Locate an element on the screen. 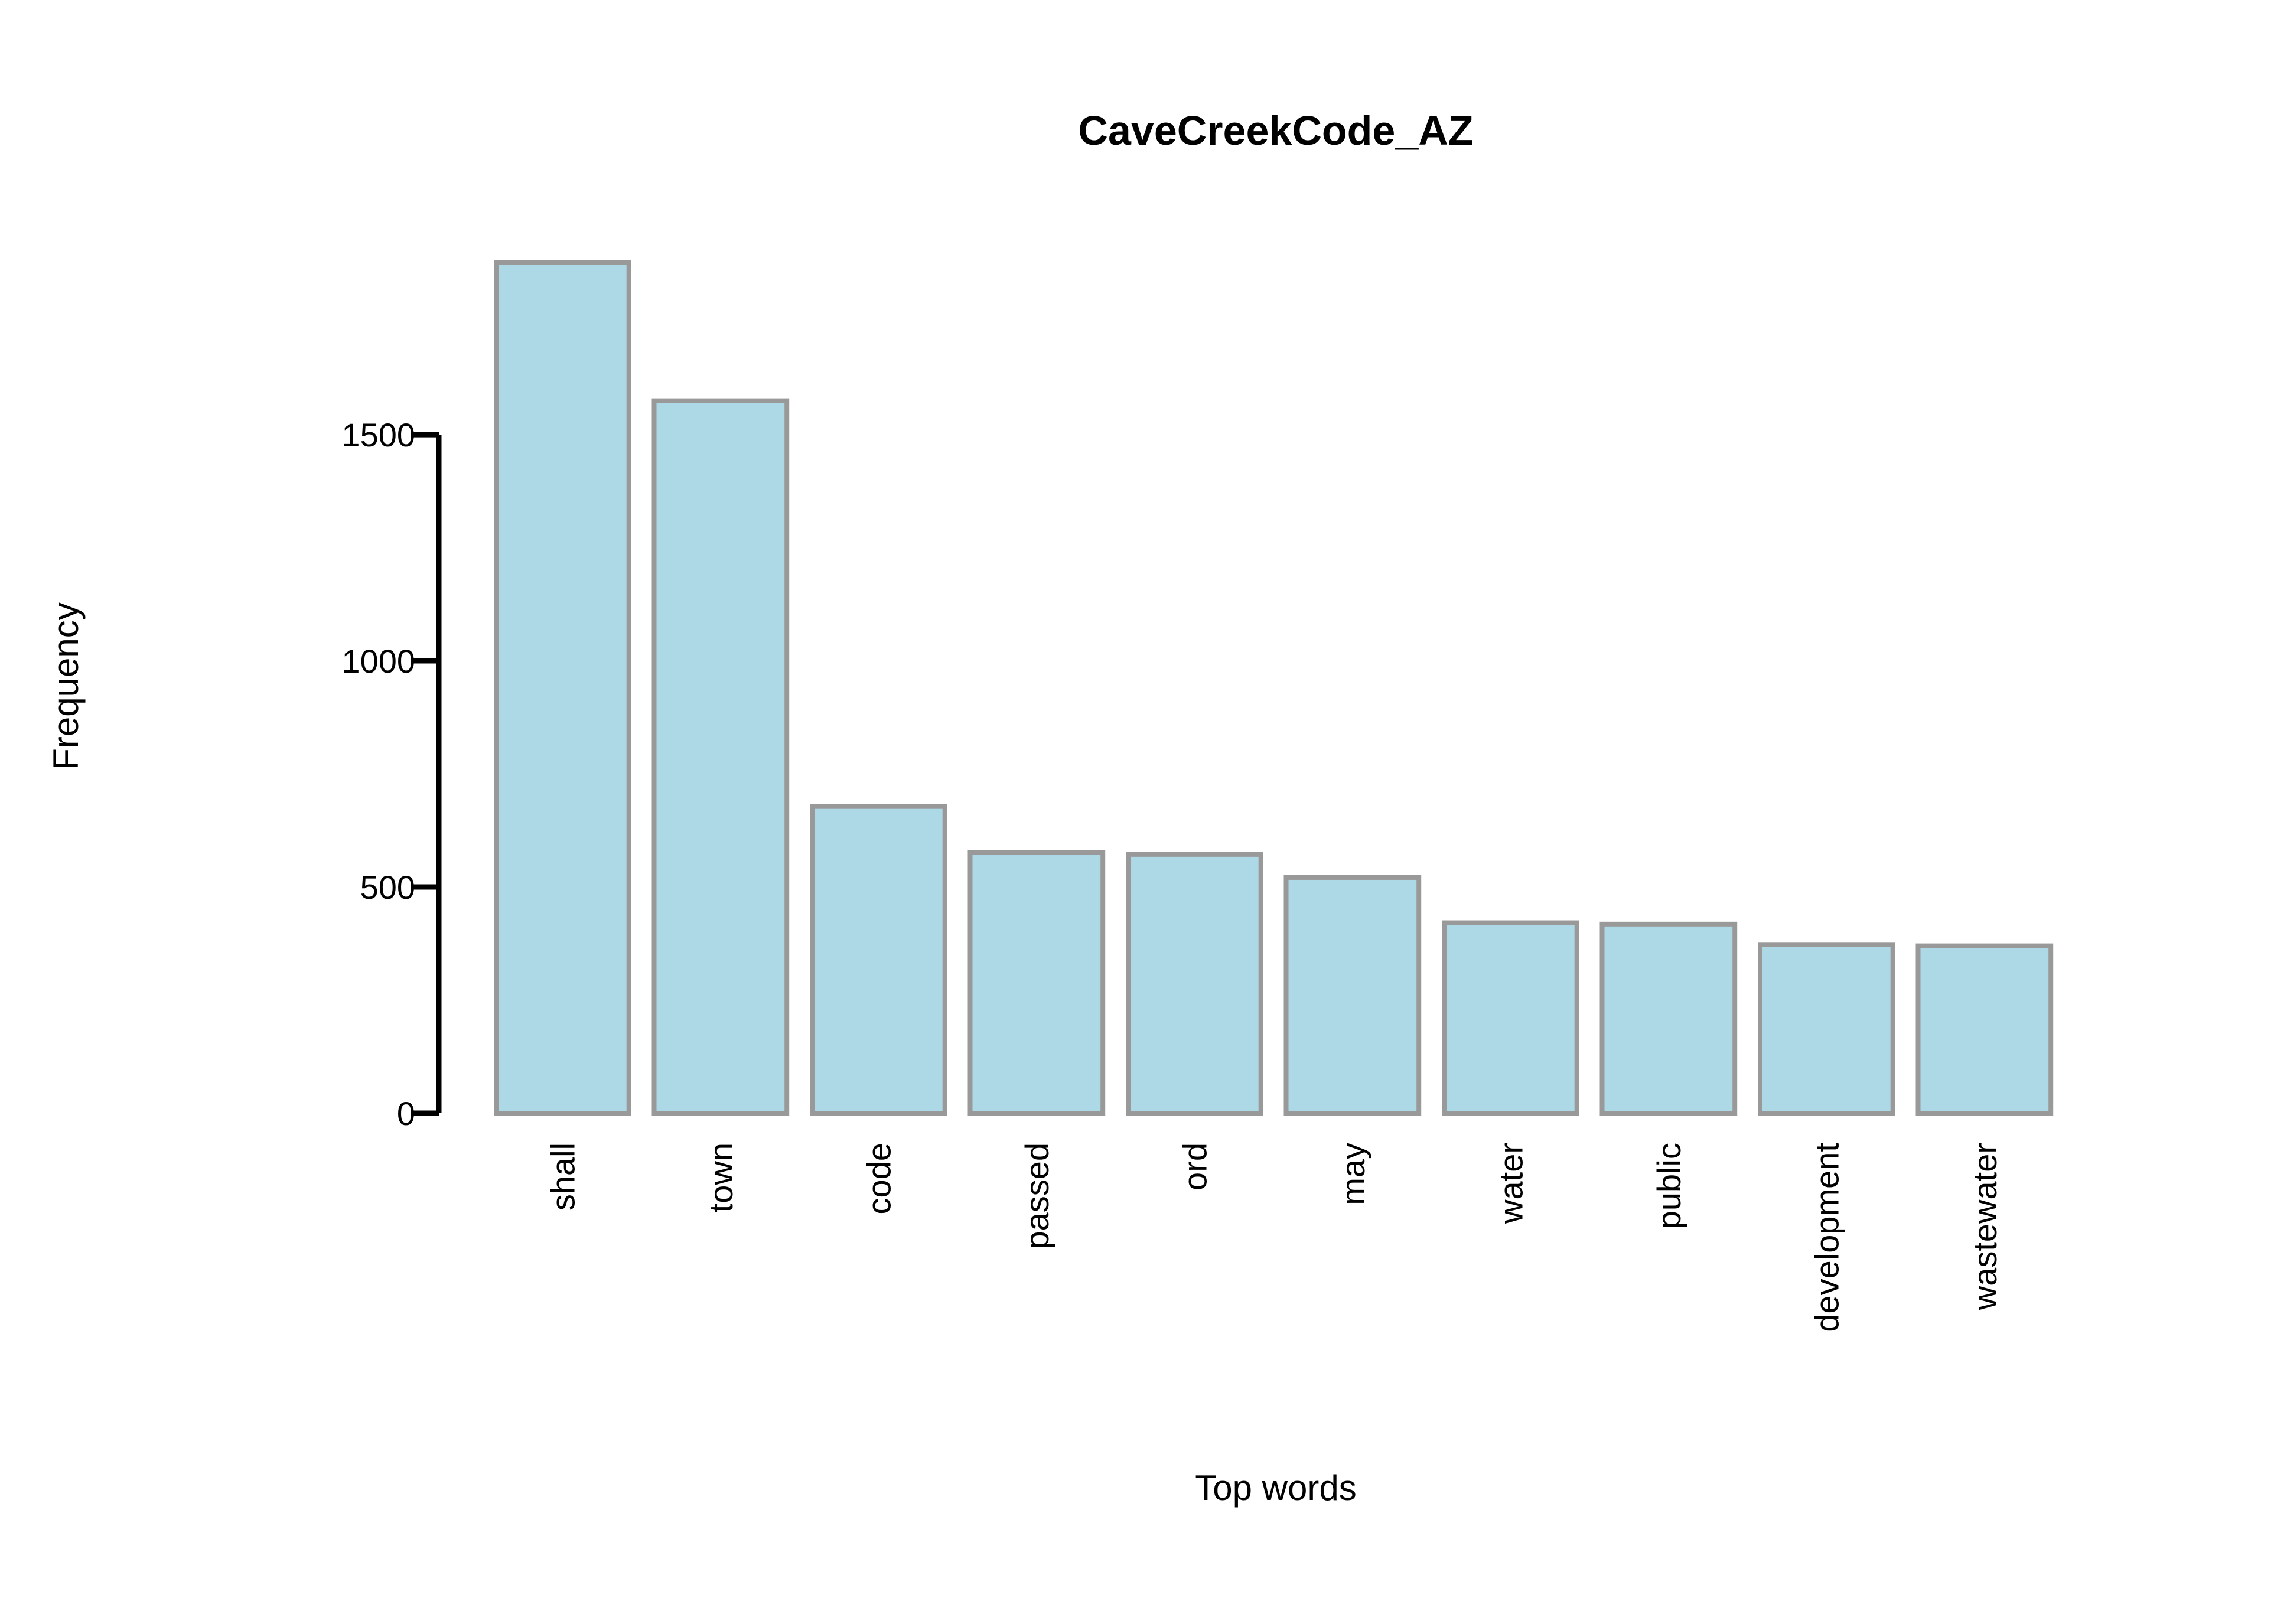 This screenshot has height=1624, width=2274. x-tick-label-wastewater: wastewater is located at coordinates (1985, 1227).